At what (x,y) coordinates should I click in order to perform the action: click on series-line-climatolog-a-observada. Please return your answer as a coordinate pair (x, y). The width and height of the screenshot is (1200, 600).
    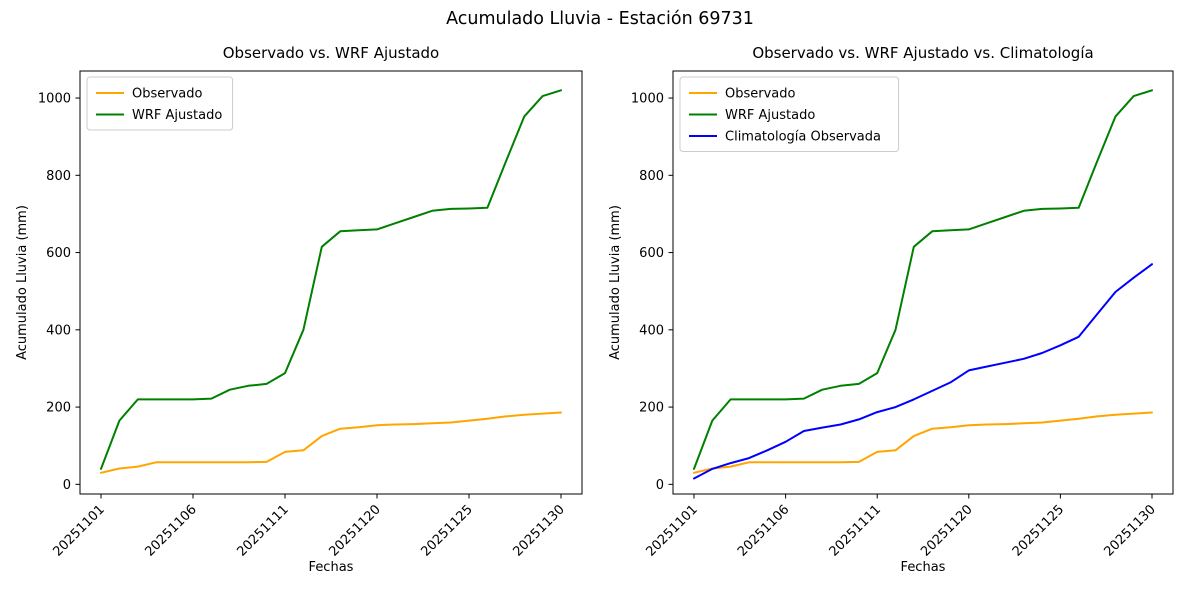
    Looking at the image, I should click on (923, 371).